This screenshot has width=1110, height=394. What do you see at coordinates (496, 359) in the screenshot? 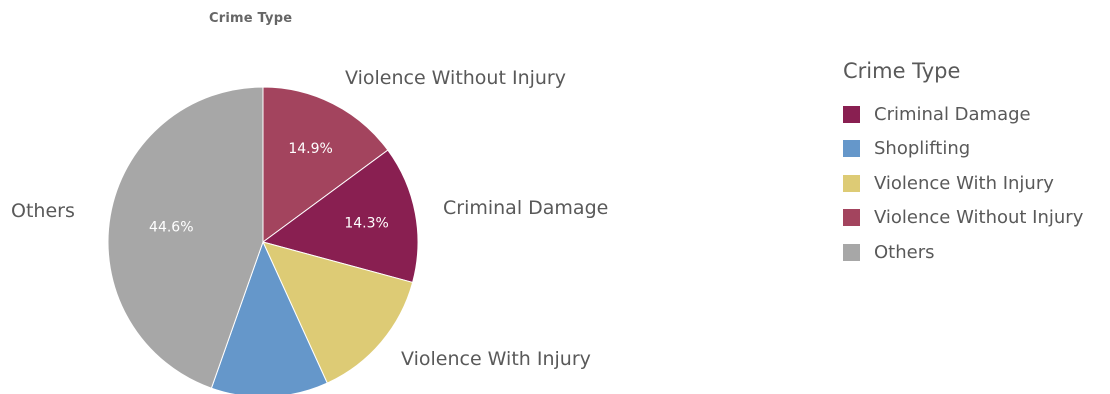
I see `pie-category-label-violence-with-injury: Violence With Injury` at bounding box center [496, 359].